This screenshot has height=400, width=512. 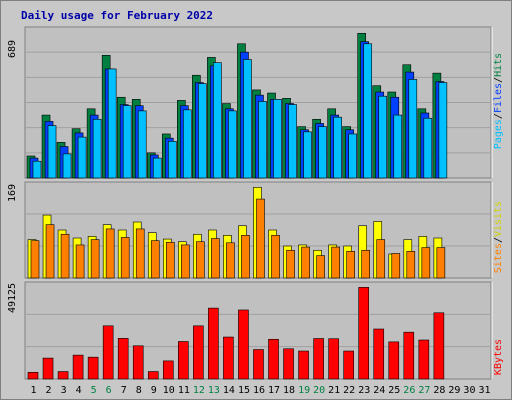 I want to click on x-tick-label: 31, so click(x=484, y=390).